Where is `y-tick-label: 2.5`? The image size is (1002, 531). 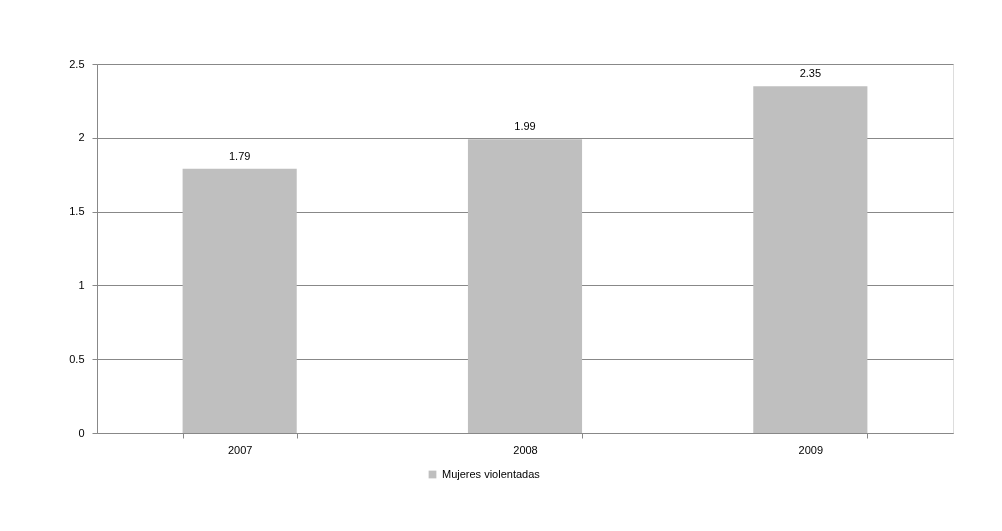 y-tick-label: 2.5 is located at coordinates (77, 63).